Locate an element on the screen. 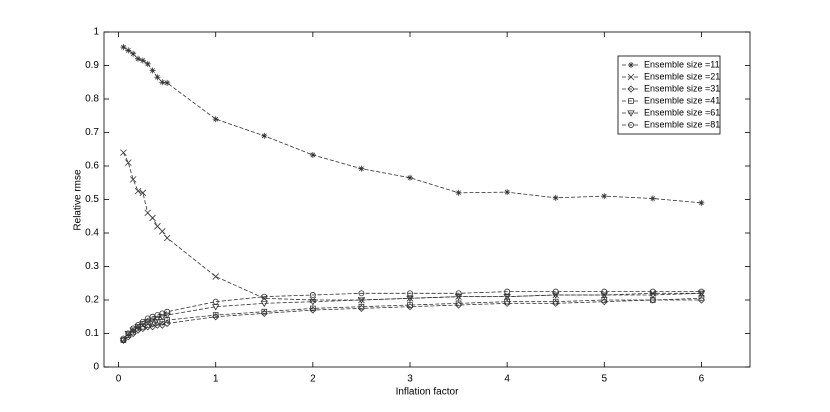  x-axis-label: Inflation factor is located at coordinates (427, 392).